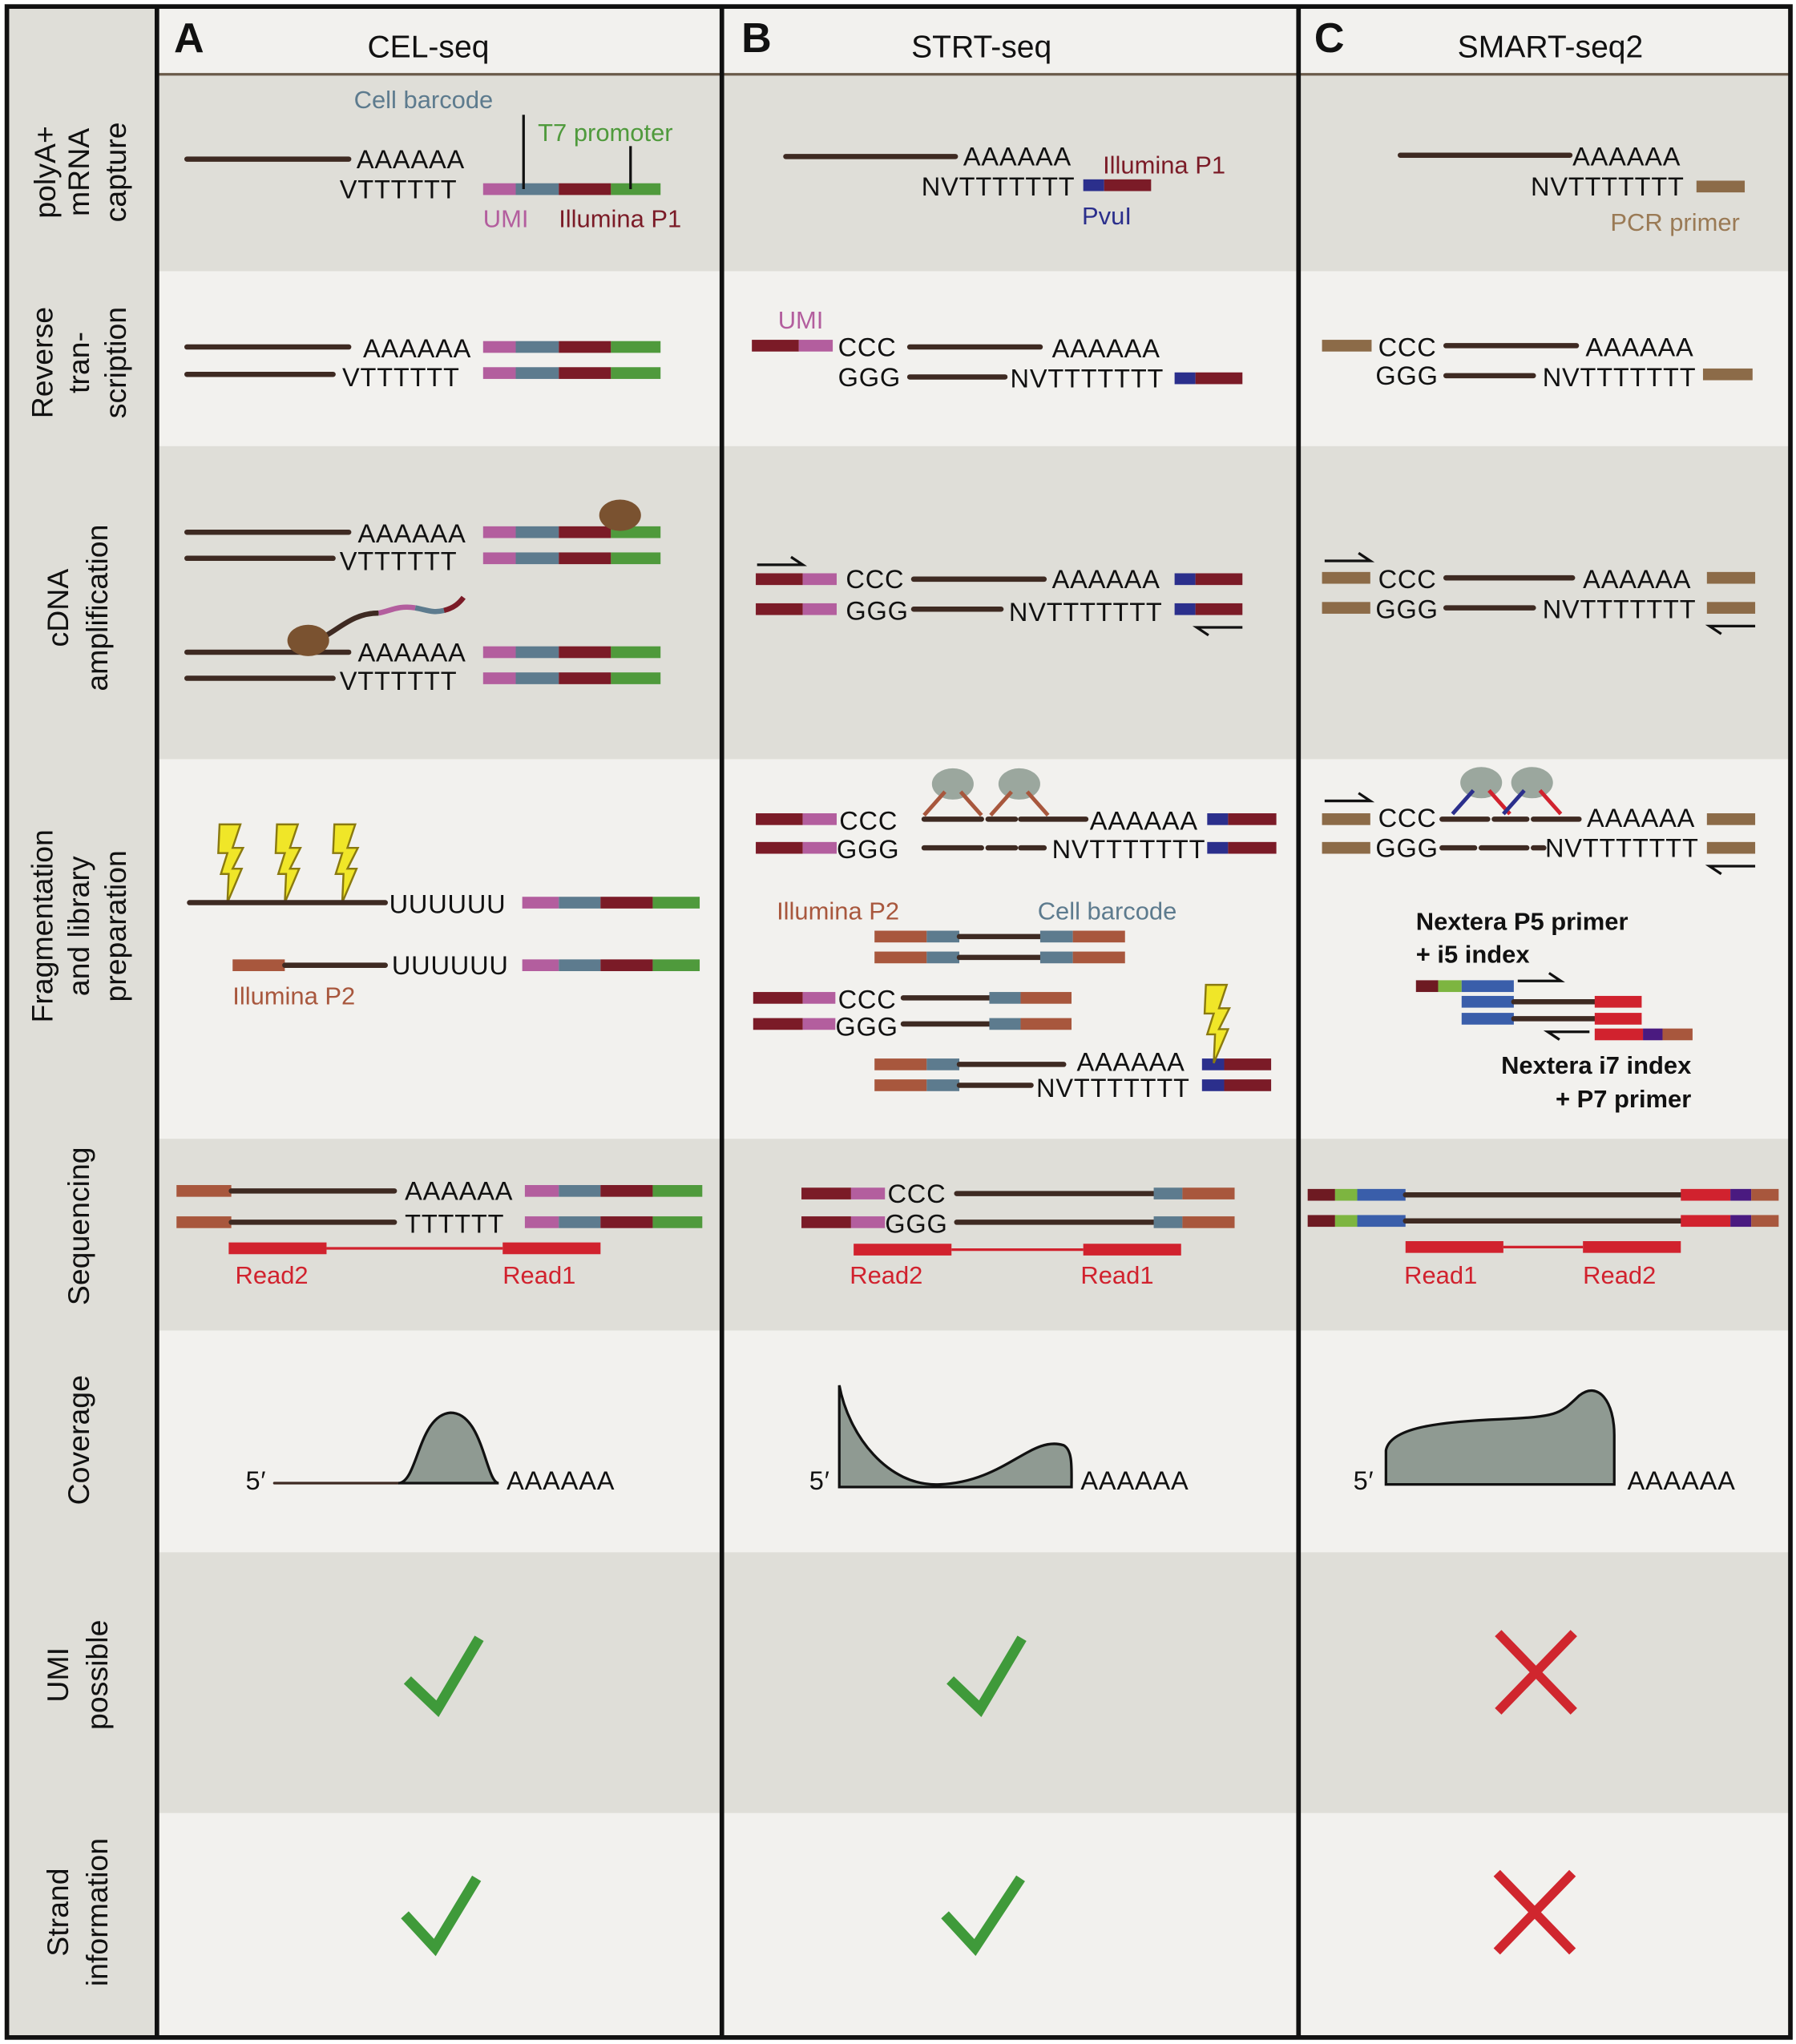 This screenshot has width=1796, height=2044. Describe the element at coordinates (1346, 1221) in the screenshot. I see `i5-index-segment` at that location.